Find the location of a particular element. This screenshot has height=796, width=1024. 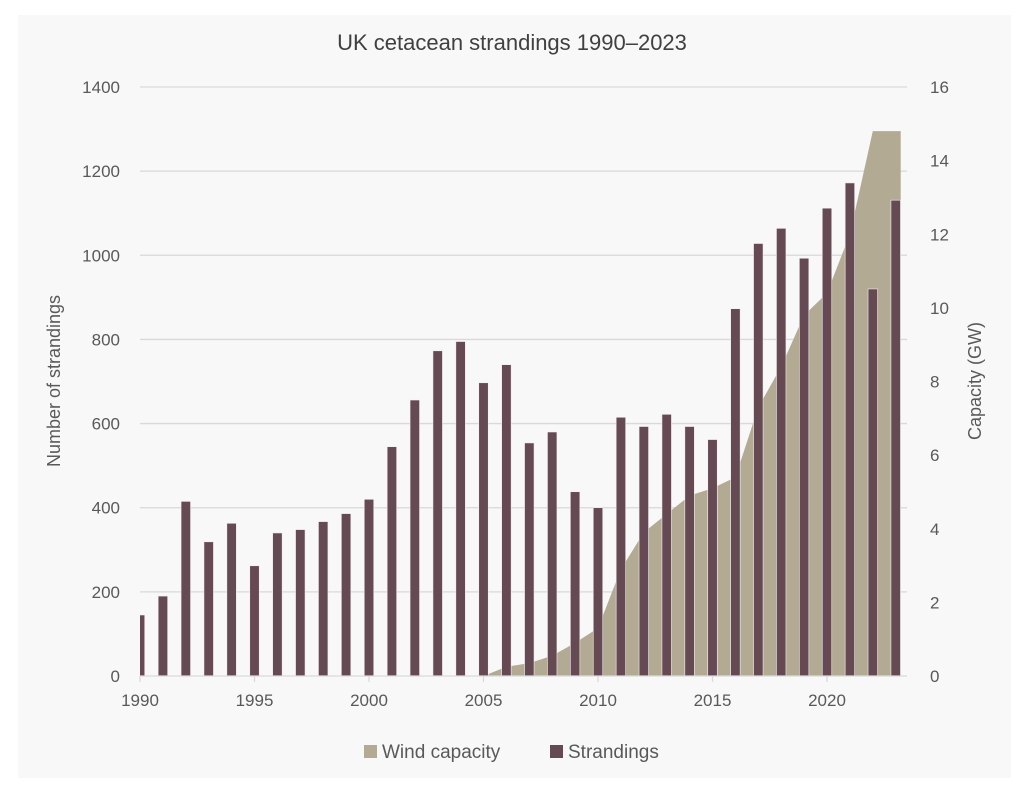

y-tick-label-600: 600 is located at coordinates (106, 424).